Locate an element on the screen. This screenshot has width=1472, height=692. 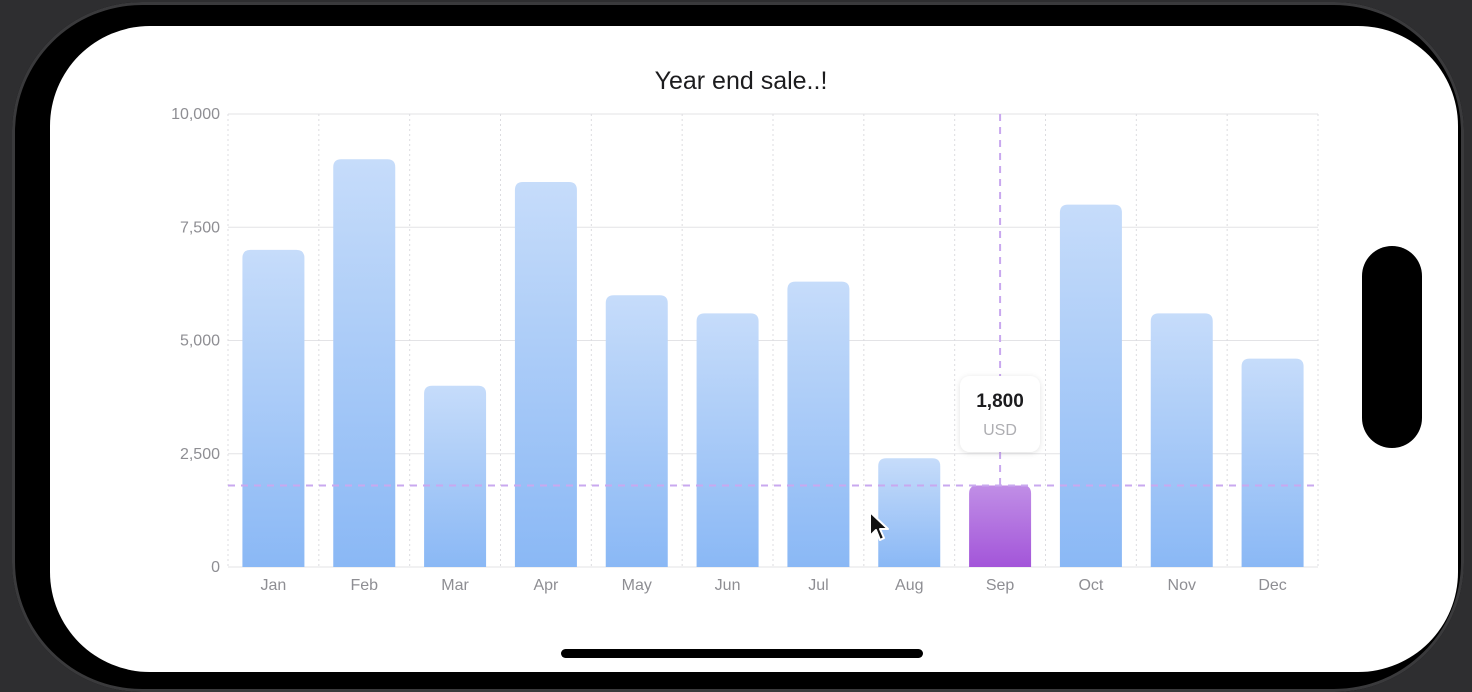
x-tick-label: Apr is located at coordinates (546, 585).